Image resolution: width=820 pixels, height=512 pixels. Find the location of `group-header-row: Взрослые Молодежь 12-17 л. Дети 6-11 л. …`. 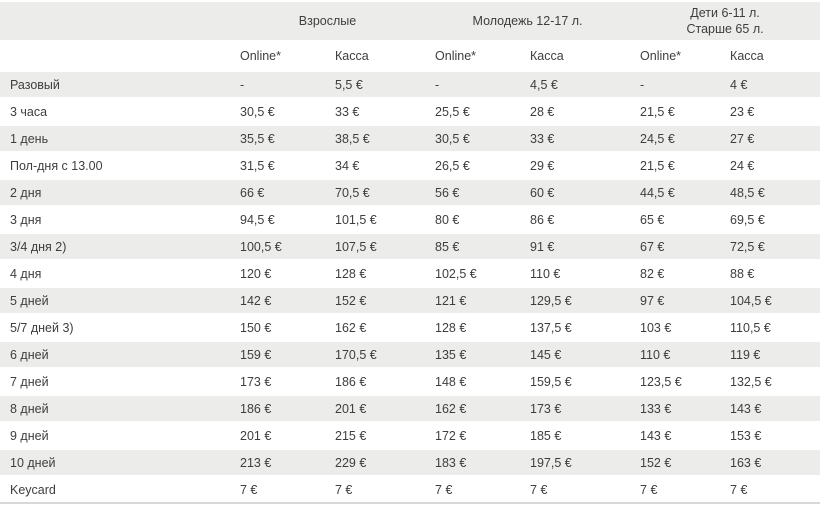

group-header-row: Взрослые Молодежь 12-17 л. Дети 6-11 л. … is located at coordinates (410, 22).